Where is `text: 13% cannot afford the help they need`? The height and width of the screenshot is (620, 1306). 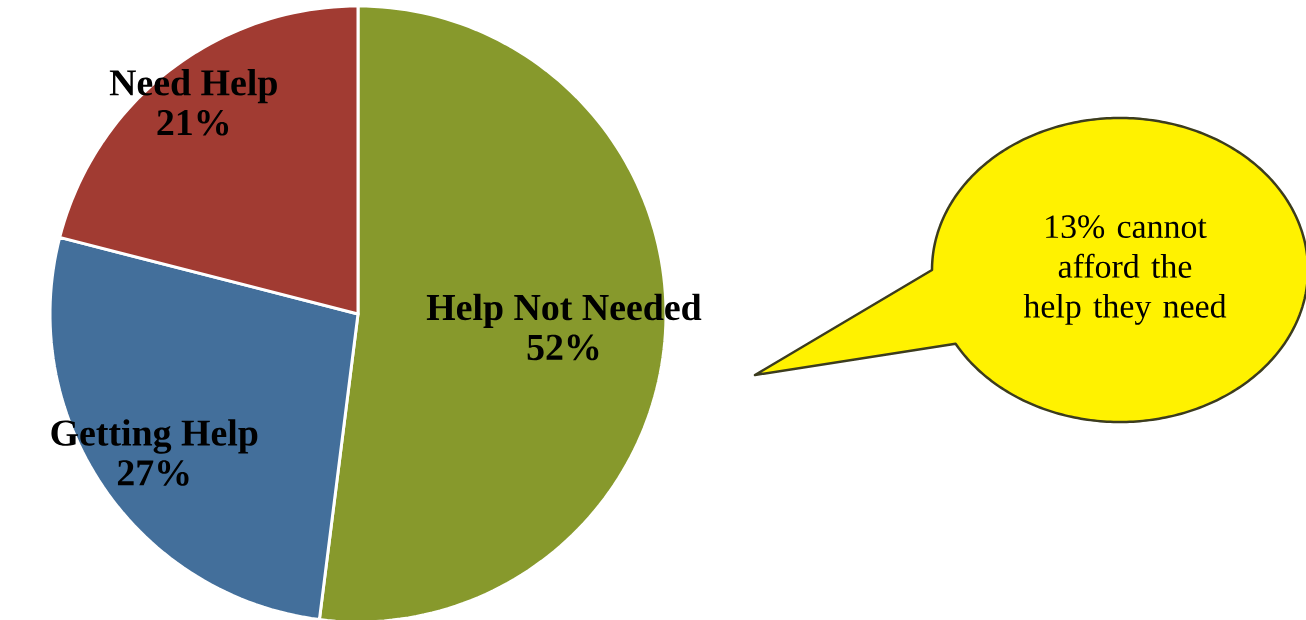 text: 13% cannot afford the help they need is located at coordinates (1125, 270).